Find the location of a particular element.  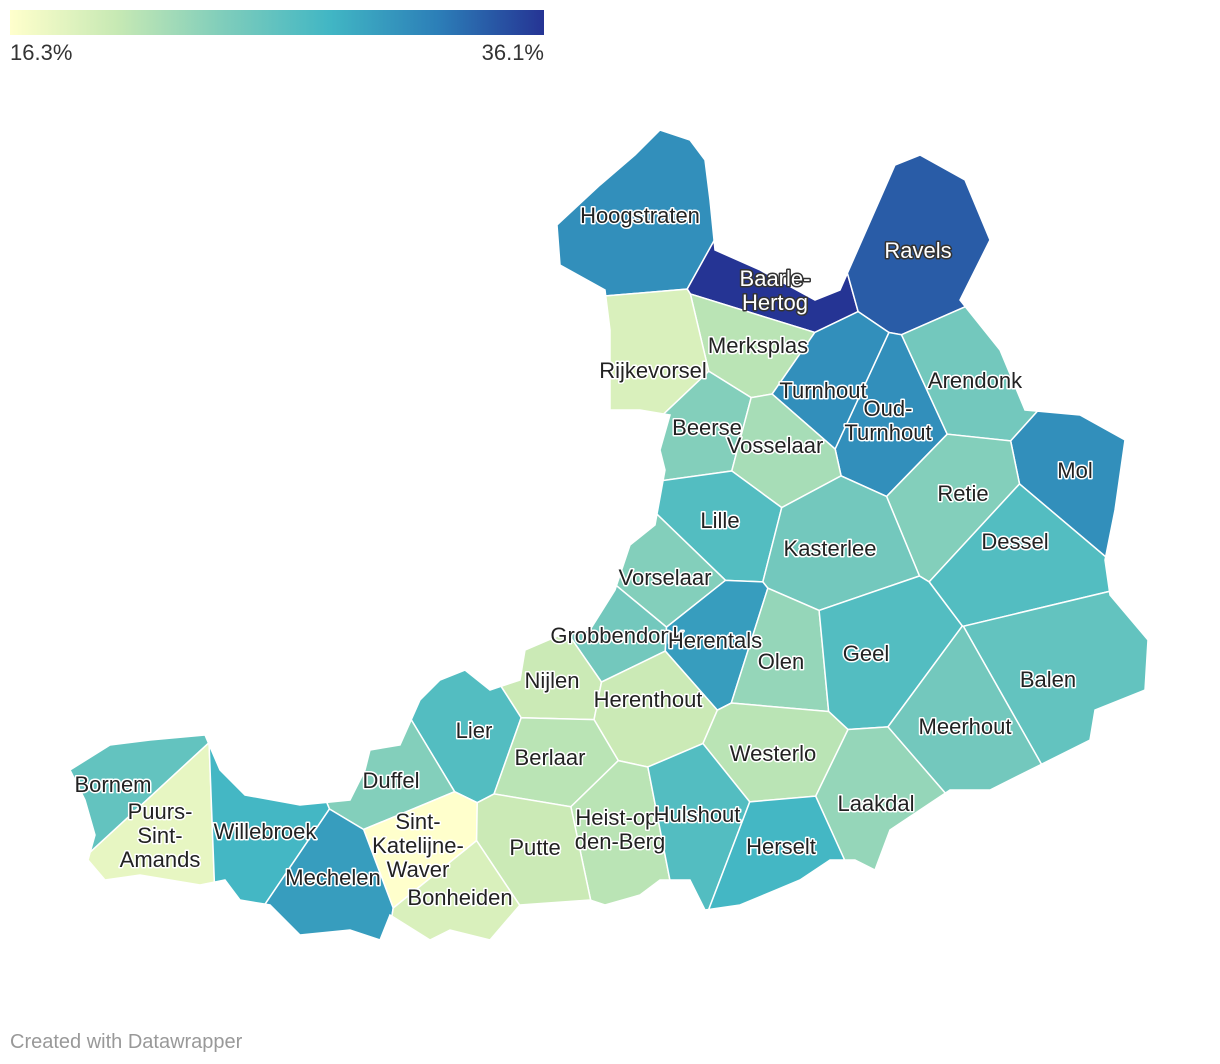

region-label: Westerlo is located at coordinates (773, 753).